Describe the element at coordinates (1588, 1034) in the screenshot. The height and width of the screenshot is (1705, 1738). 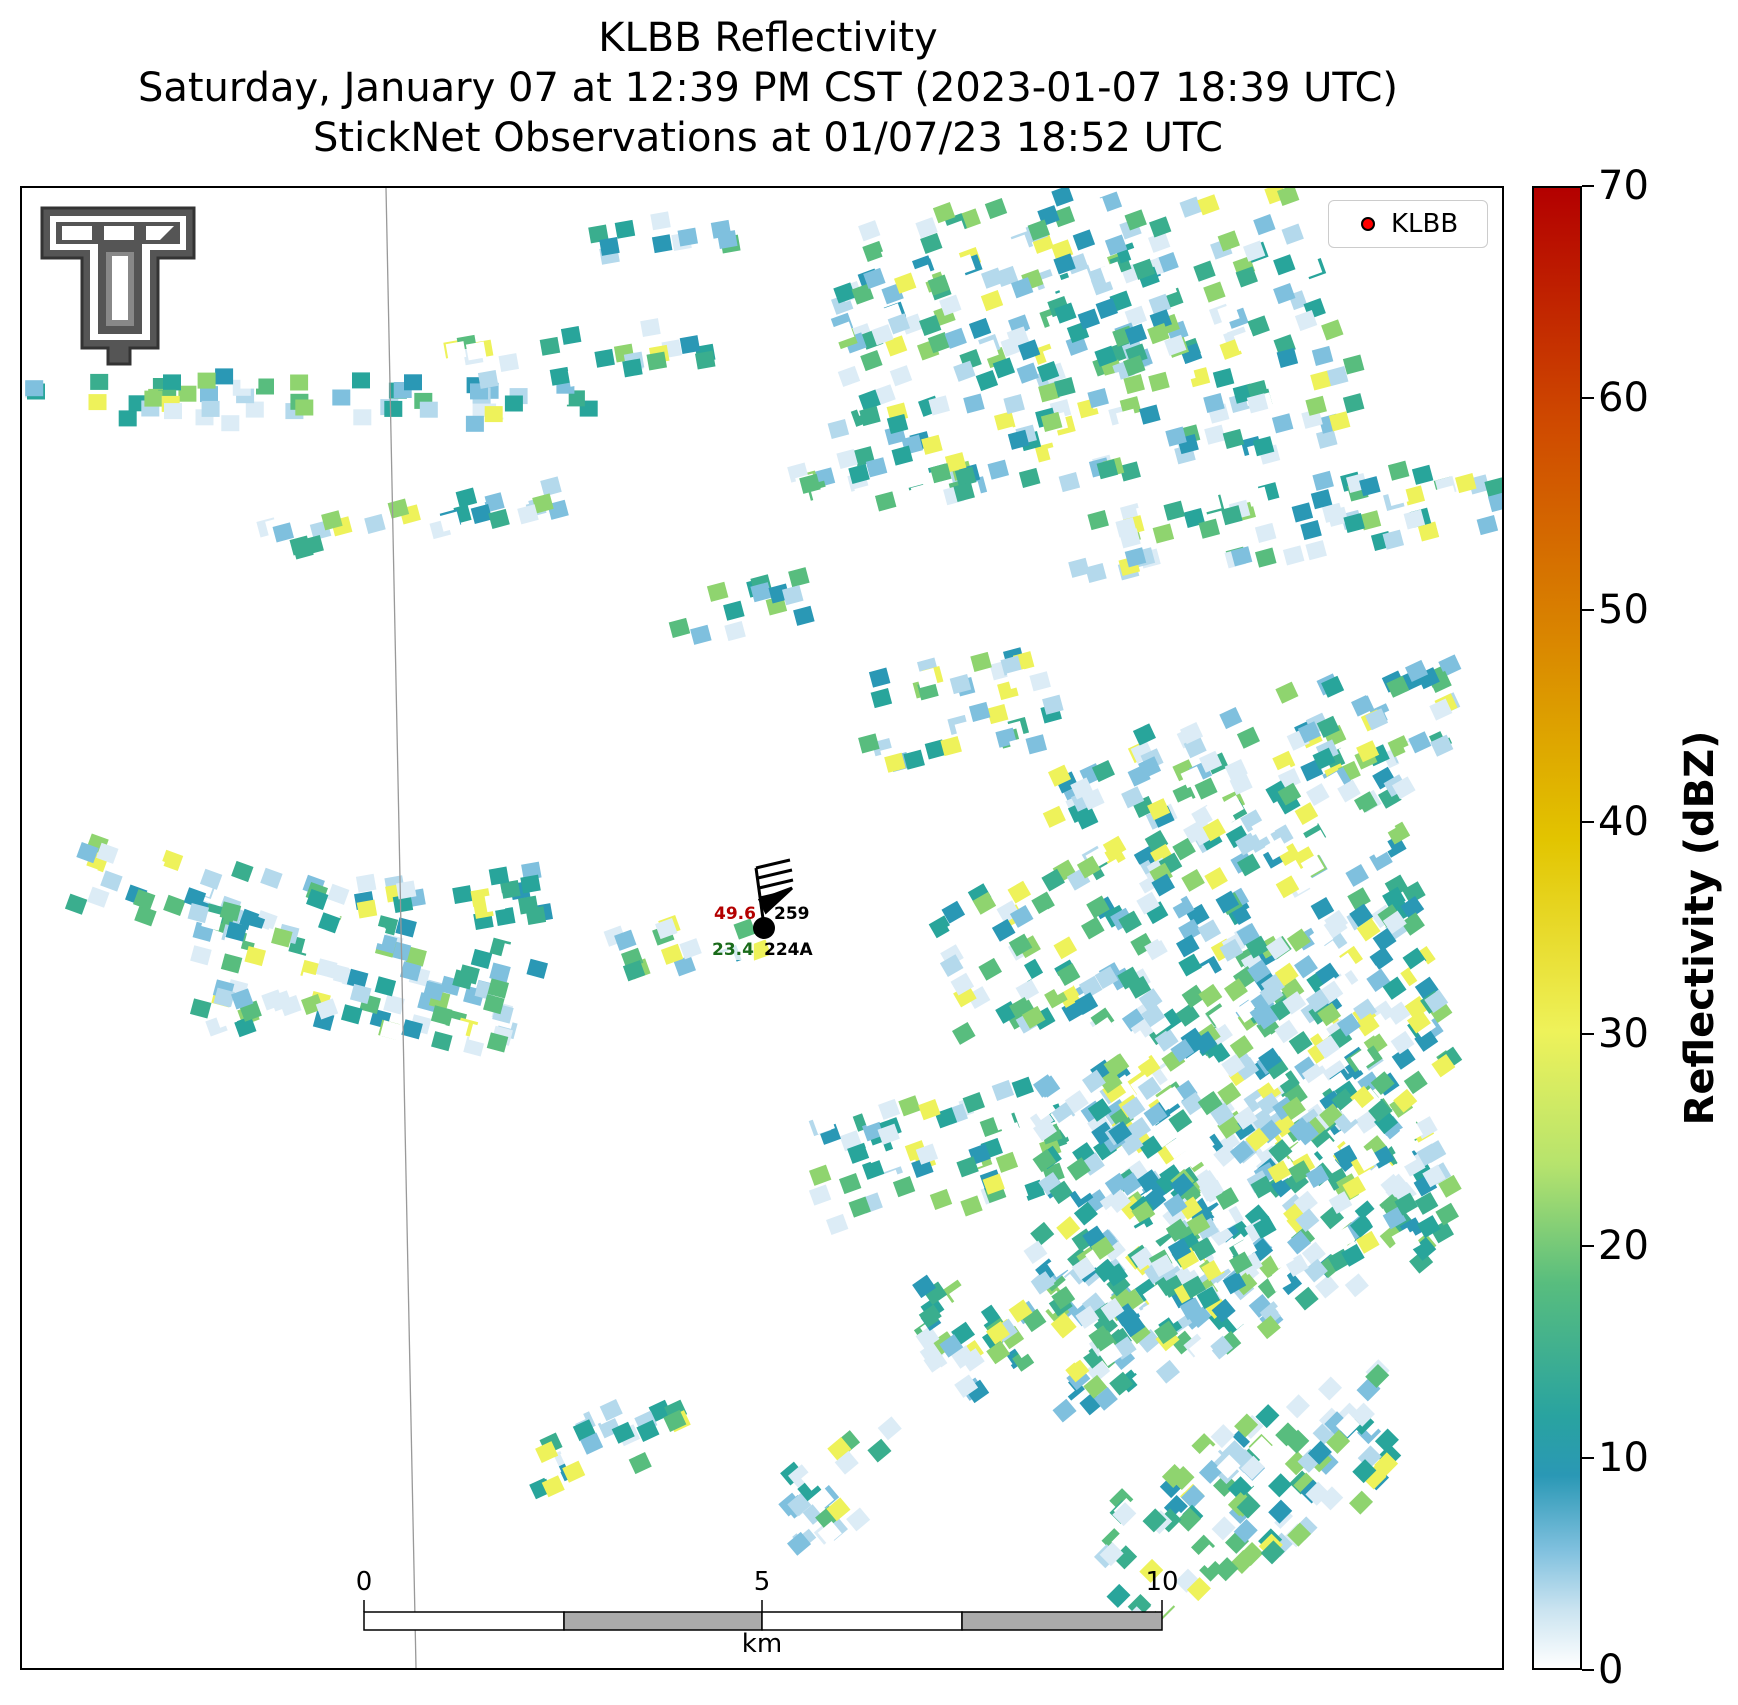
I see `colorbar-tick` at that location.